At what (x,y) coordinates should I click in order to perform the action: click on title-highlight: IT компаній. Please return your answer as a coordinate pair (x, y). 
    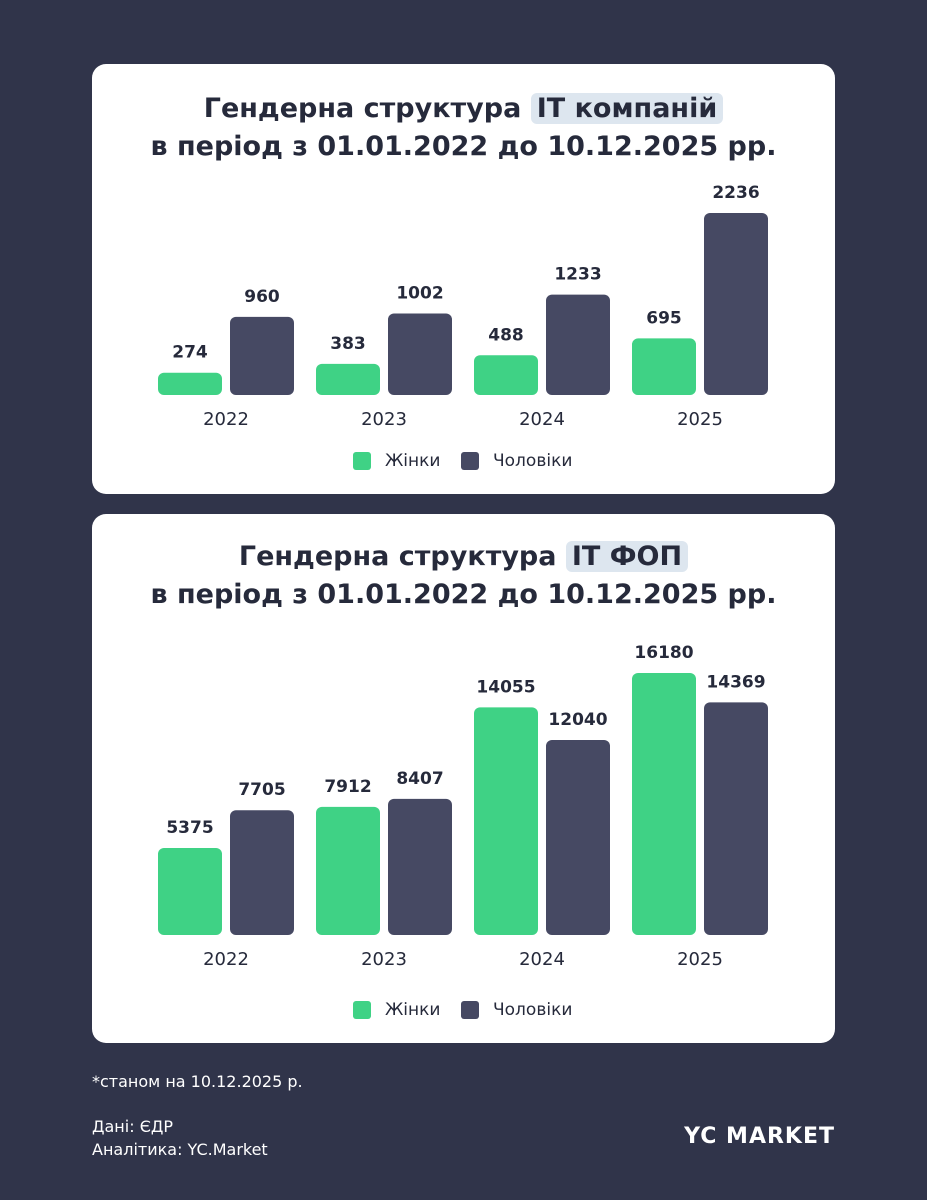
    Looking at the image, I should click on (627, 108).